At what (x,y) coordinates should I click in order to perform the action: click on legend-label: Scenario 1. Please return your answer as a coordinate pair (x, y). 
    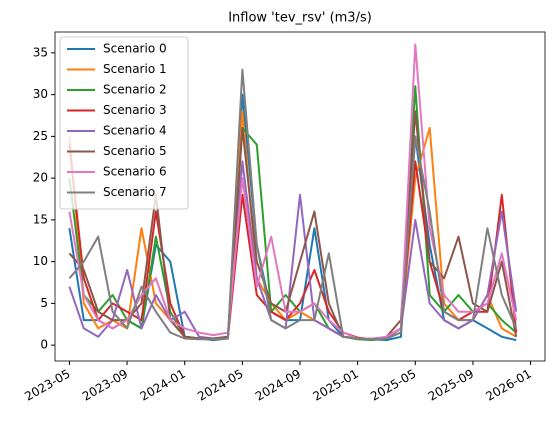
    Looking at the image, I should click on (135, 69).